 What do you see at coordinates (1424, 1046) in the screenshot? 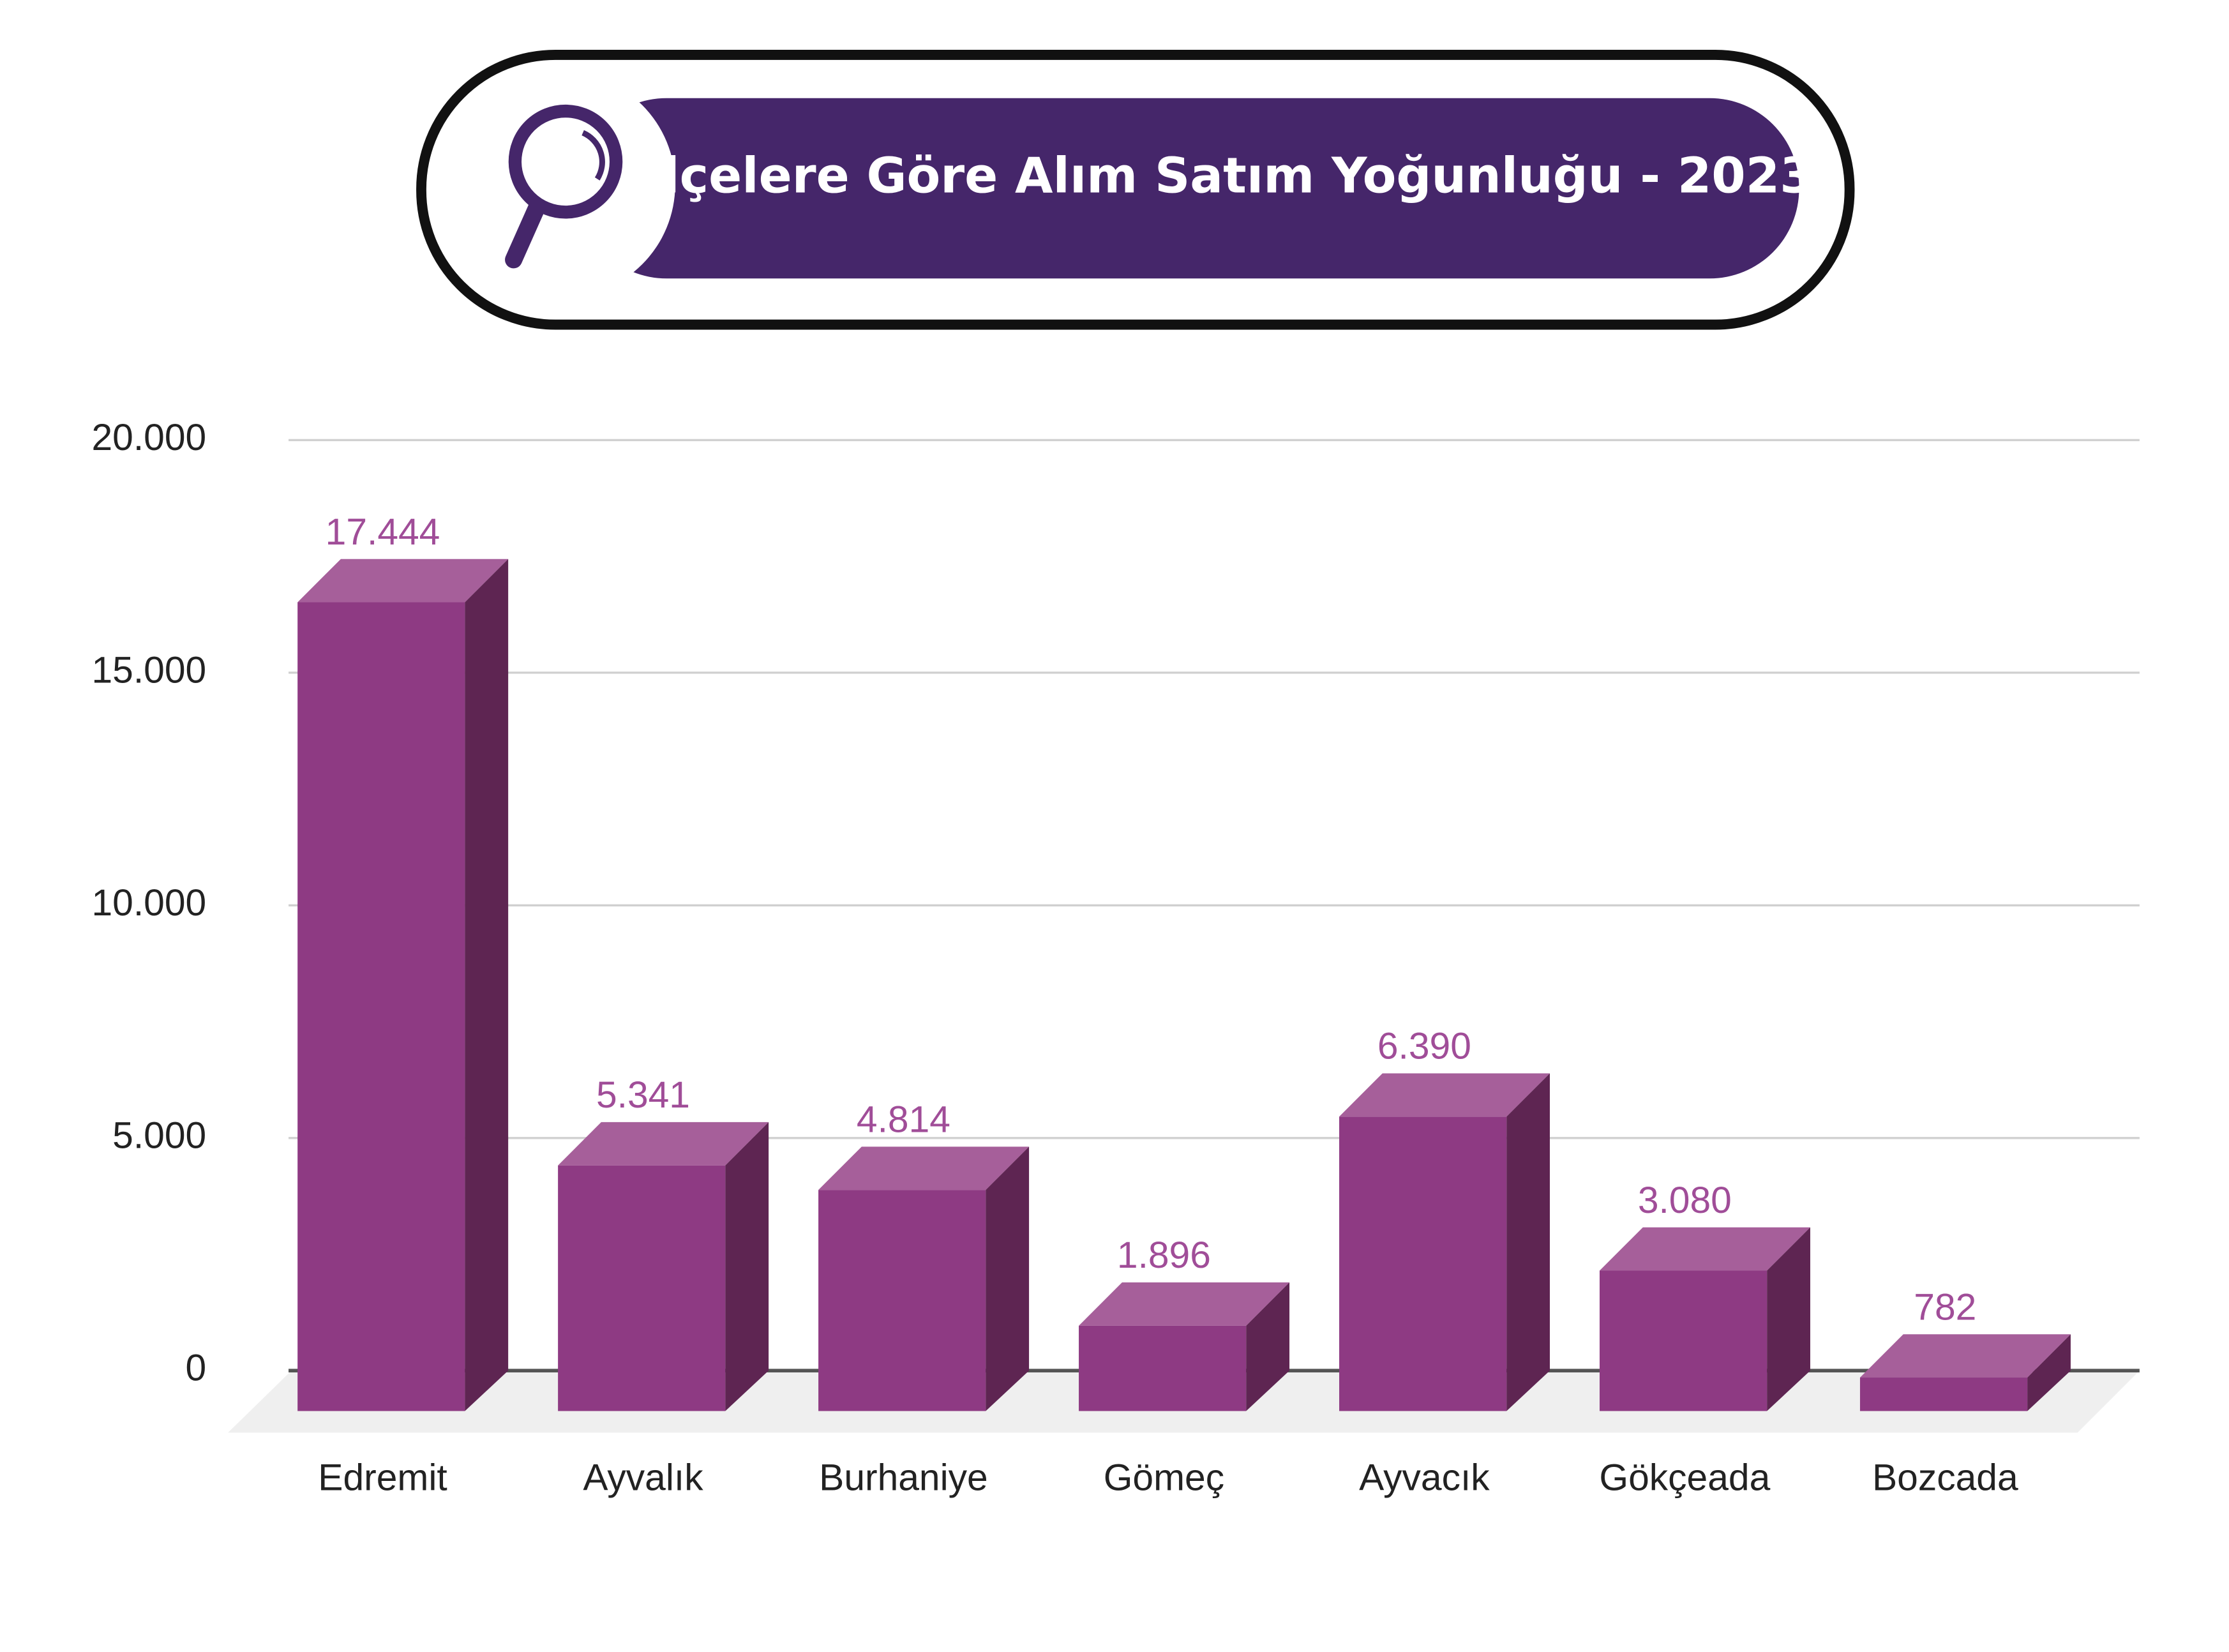
I see `value-label: 6.390` at bounding box center [1424, 1046].